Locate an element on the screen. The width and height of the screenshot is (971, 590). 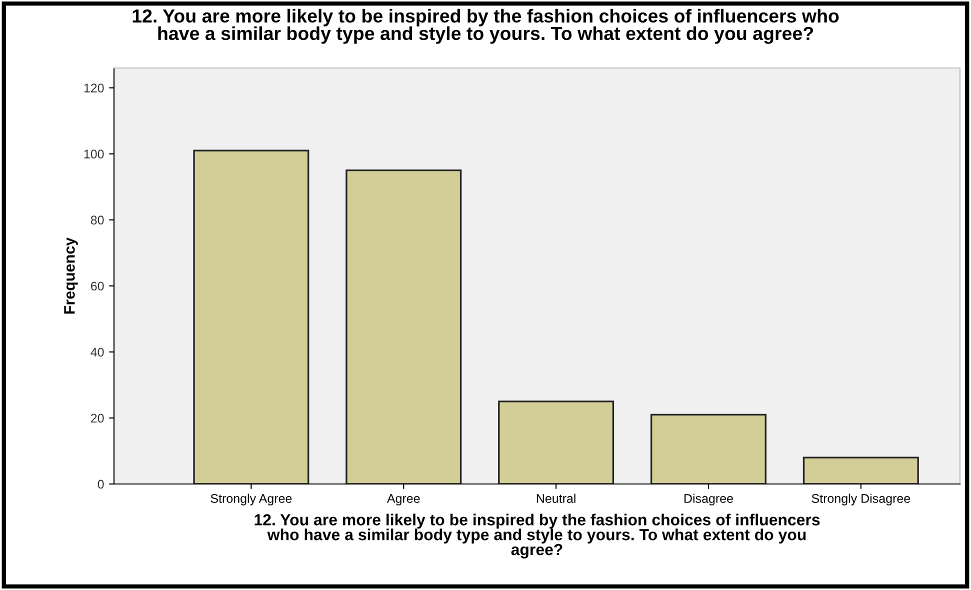
y-tick-label: 100 is located at coordinates (94, 154).